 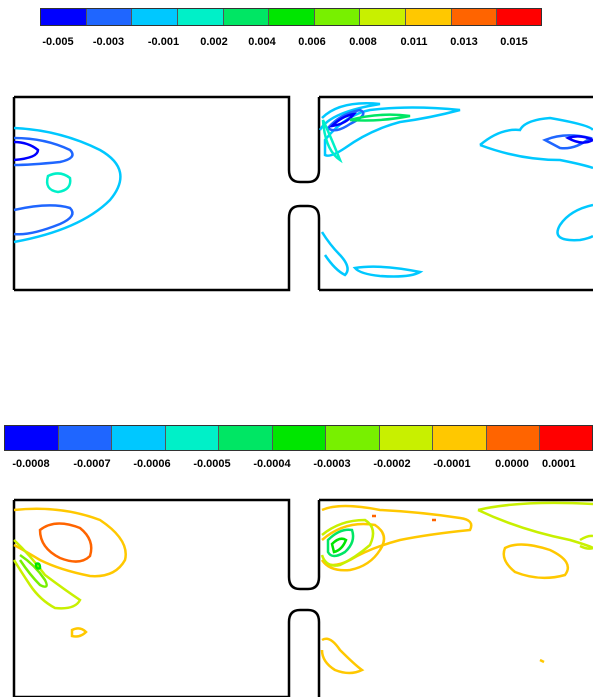 What do you see at coordinates (456, 193) in the screenshot?
I see `top-right-channel-wall` at bounding box center [456, 193].